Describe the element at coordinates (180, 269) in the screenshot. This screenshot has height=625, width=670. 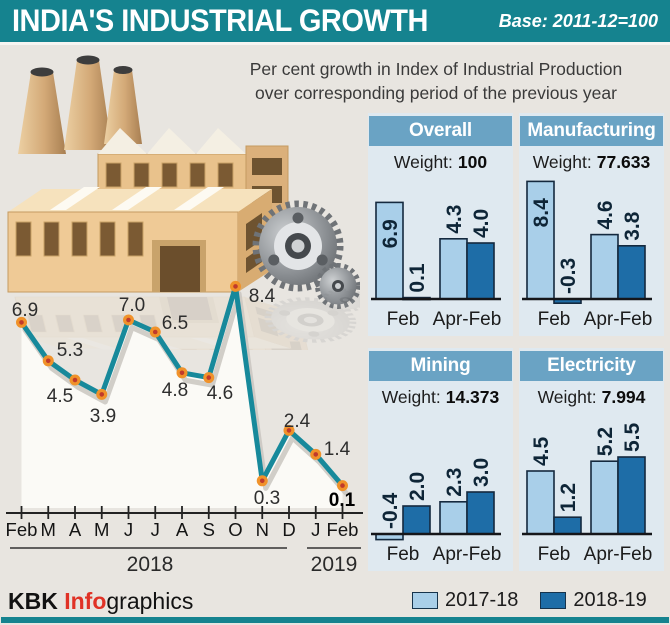
I see `door` at that location.